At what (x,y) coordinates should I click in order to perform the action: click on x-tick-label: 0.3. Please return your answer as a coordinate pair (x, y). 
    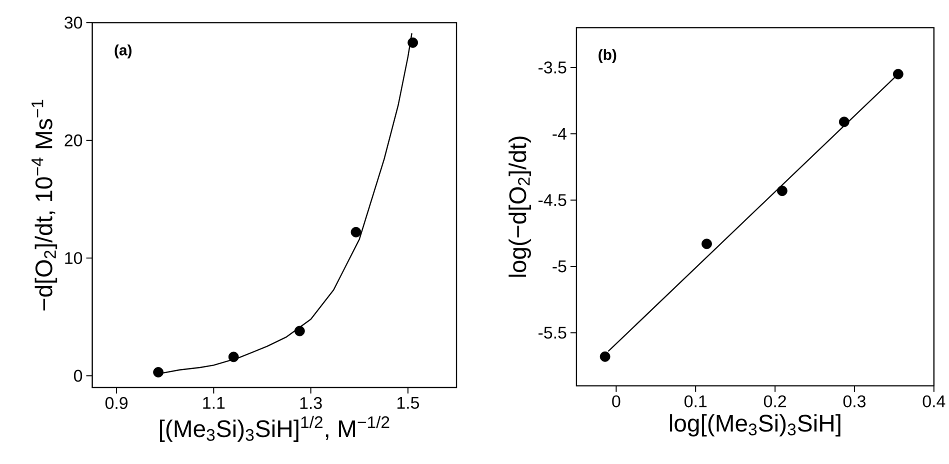
    Looking at the image, I should click on (854, 401).